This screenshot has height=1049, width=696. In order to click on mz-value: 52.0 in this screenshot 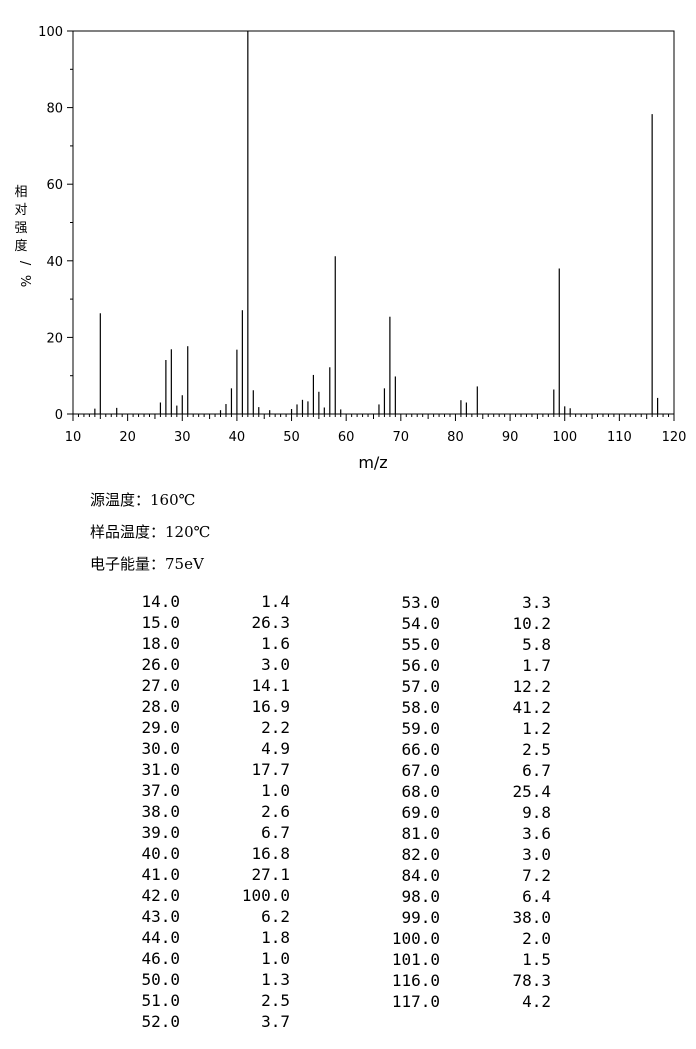, I will do `click(160, 1021)`.